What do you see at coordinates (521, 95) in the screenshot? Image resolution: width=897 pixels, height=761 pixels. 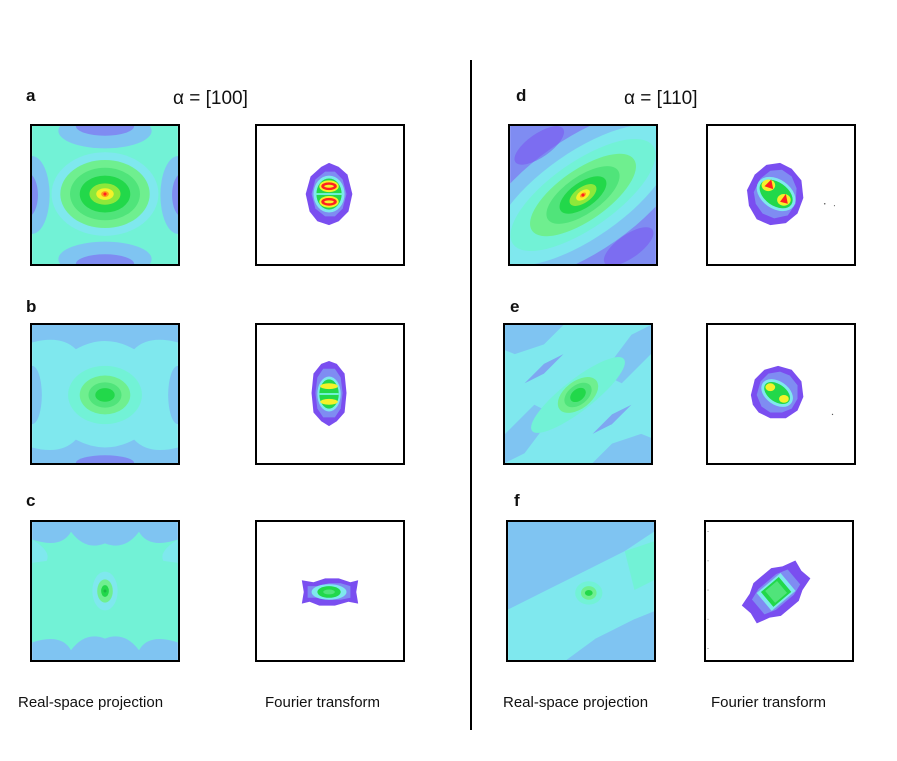 I see `panel-label-d: d` at bounding box center [521, 95].